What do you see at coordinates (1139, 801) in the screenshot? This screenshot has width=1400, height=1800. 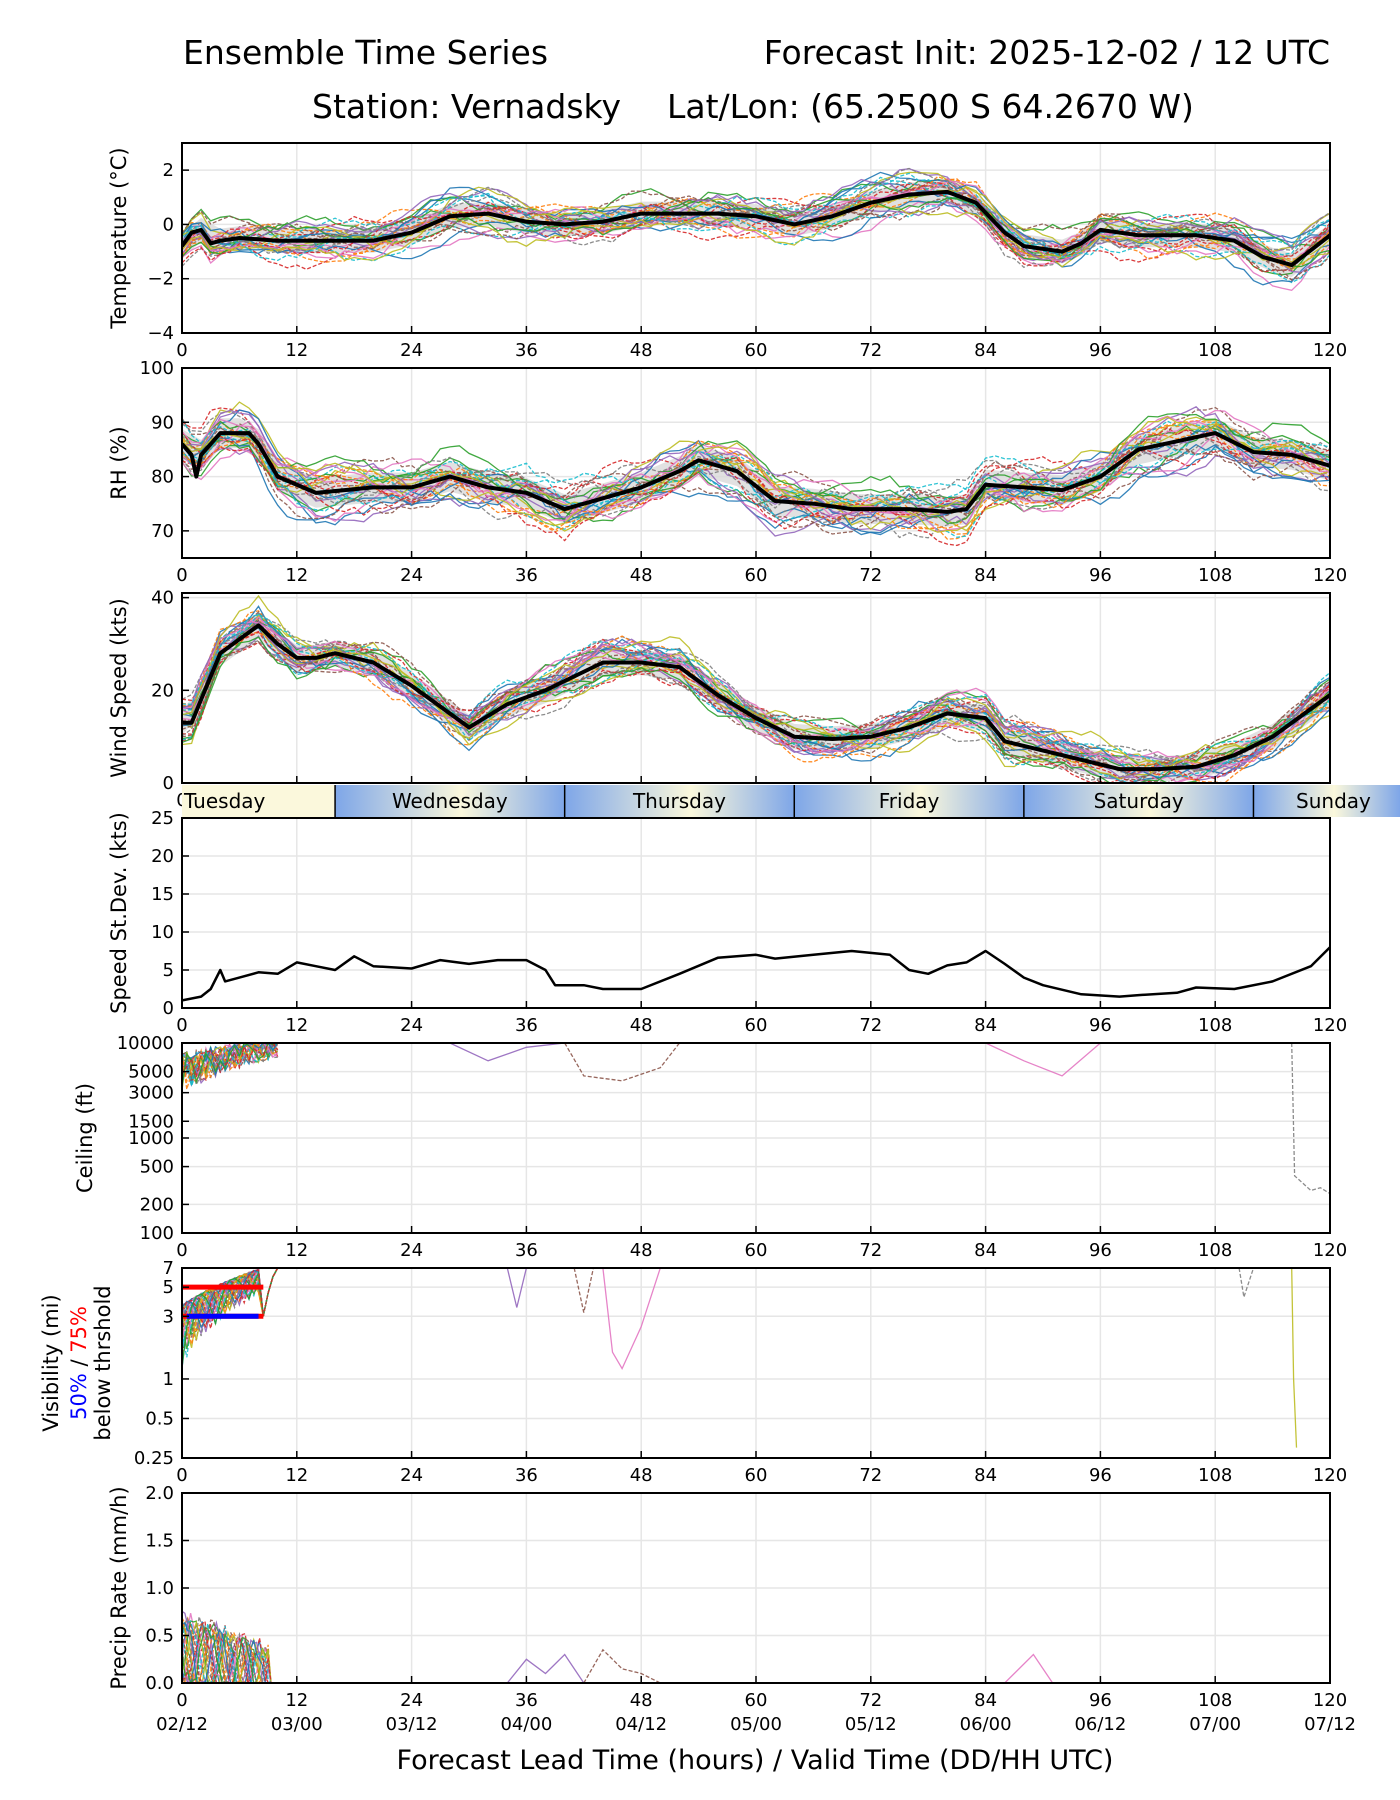 I see `day-label: Saturday` at bounding box center [1139, 801].